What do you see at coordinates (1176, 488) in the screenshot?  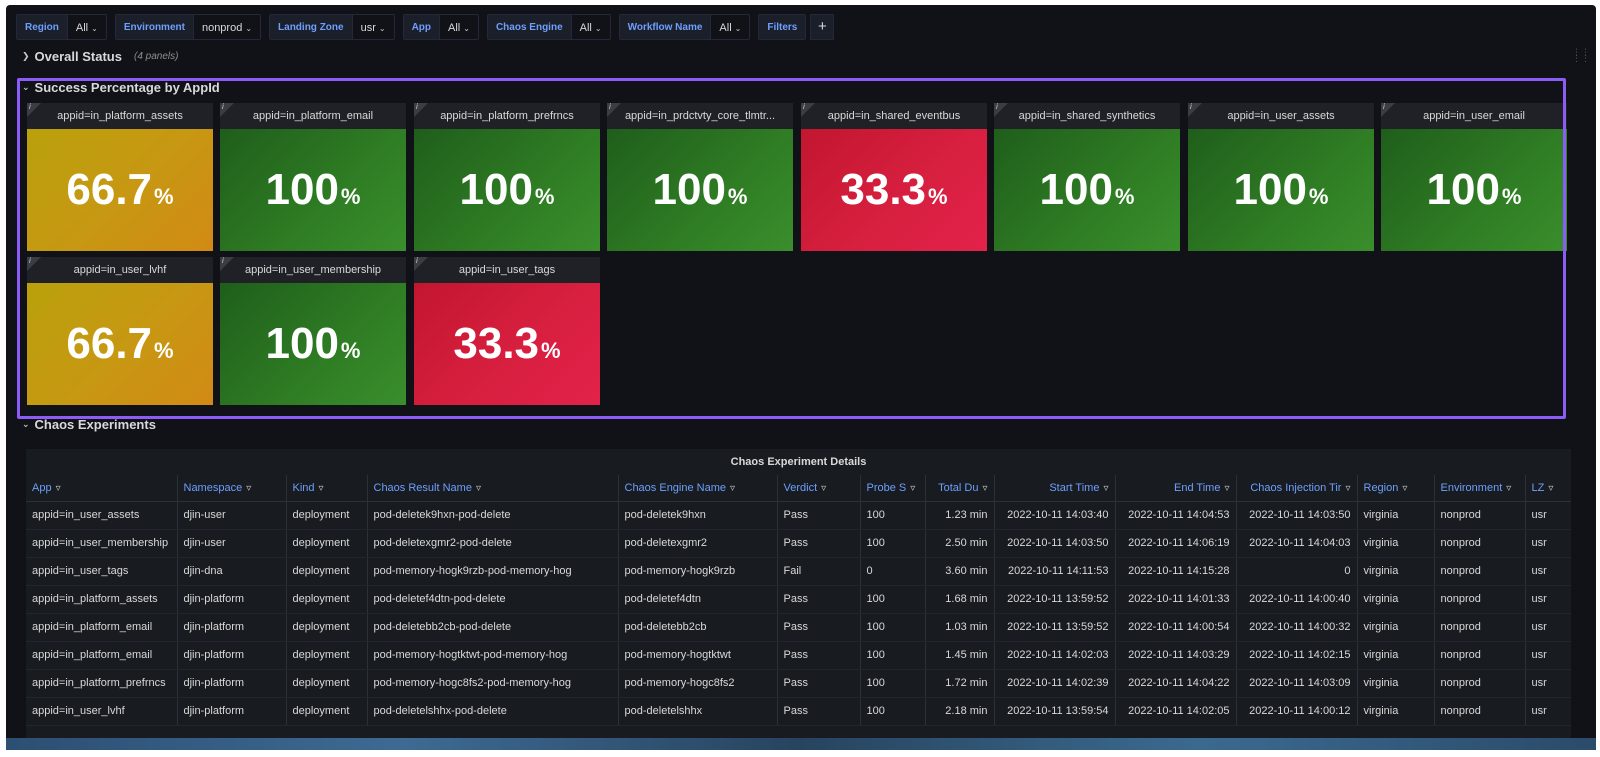 I see `column-header: End Time ▿` at bounding box center [1176, 488].